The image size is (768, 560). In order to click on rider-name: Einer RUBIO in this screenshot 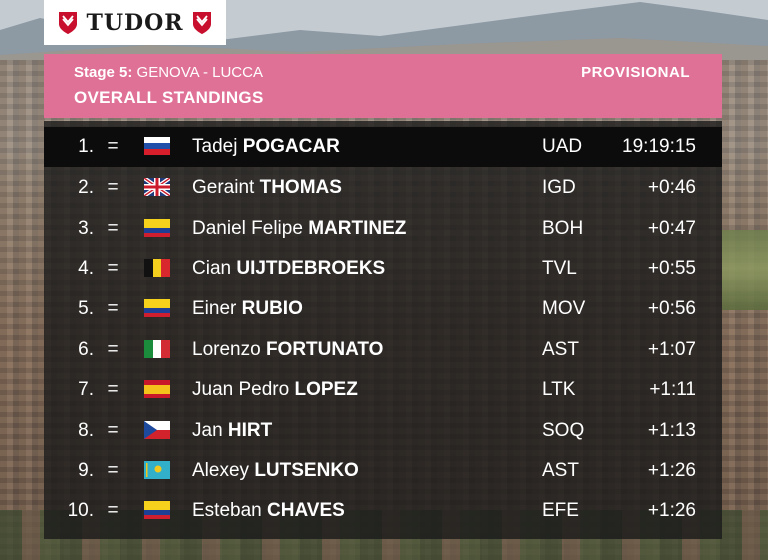, I will do `click(247, 309)`.